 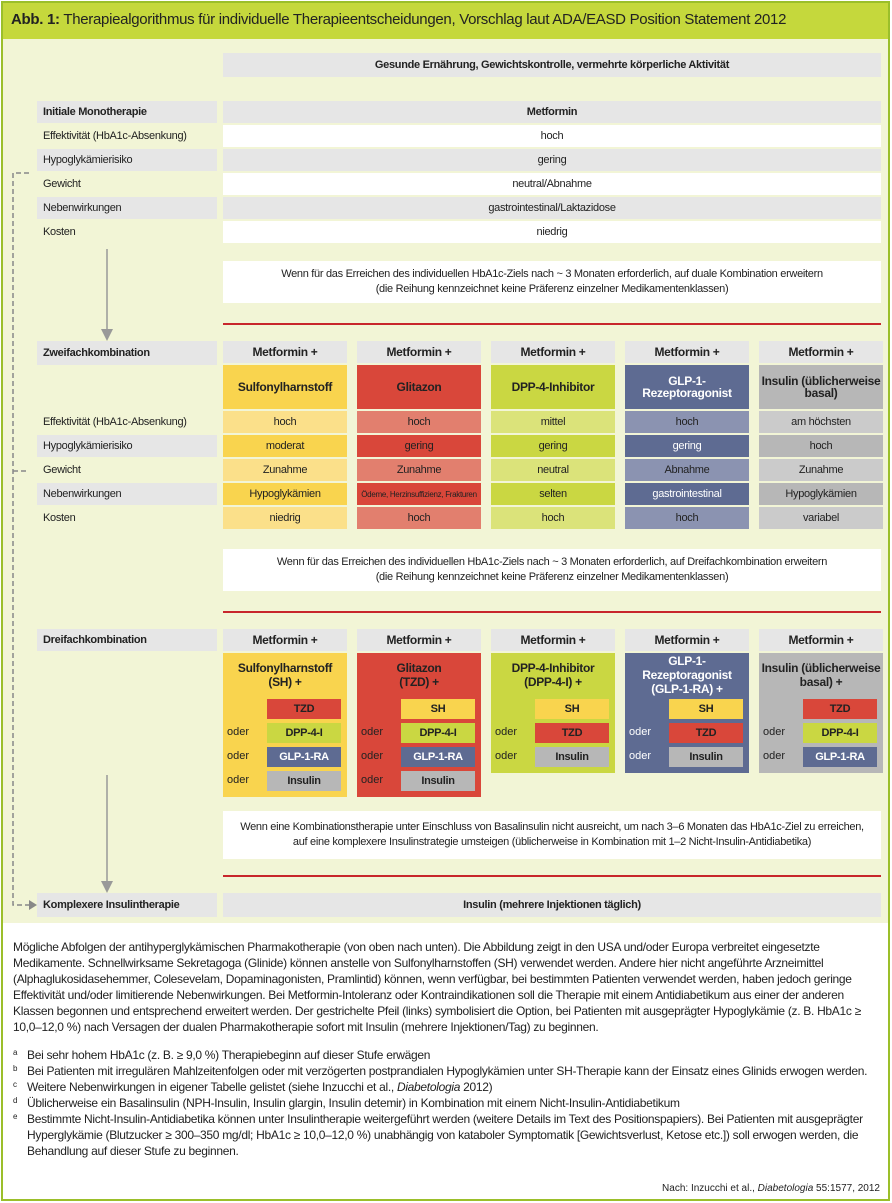 I want to click on figure-title-prefix: Abb. 1:, so click(x=35, y=19).